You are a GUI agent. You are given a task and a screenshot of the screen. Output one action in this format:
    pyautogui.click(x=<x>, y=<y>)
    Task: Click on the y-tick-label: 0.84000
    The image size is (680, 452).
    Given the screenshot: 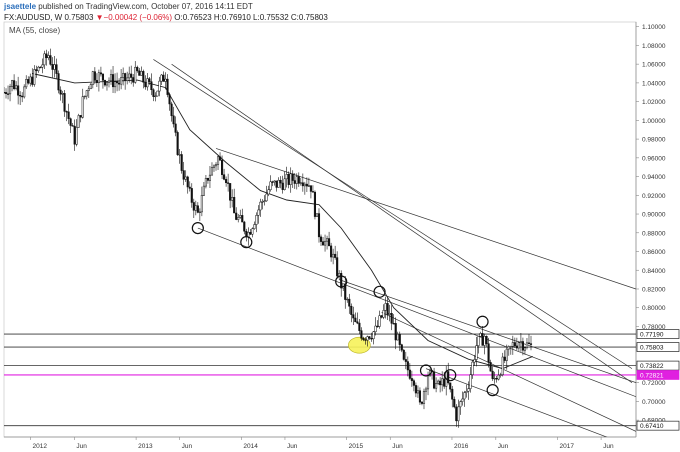 What is the action you would take?
    pyautogui.click(x=654, y=271)
    